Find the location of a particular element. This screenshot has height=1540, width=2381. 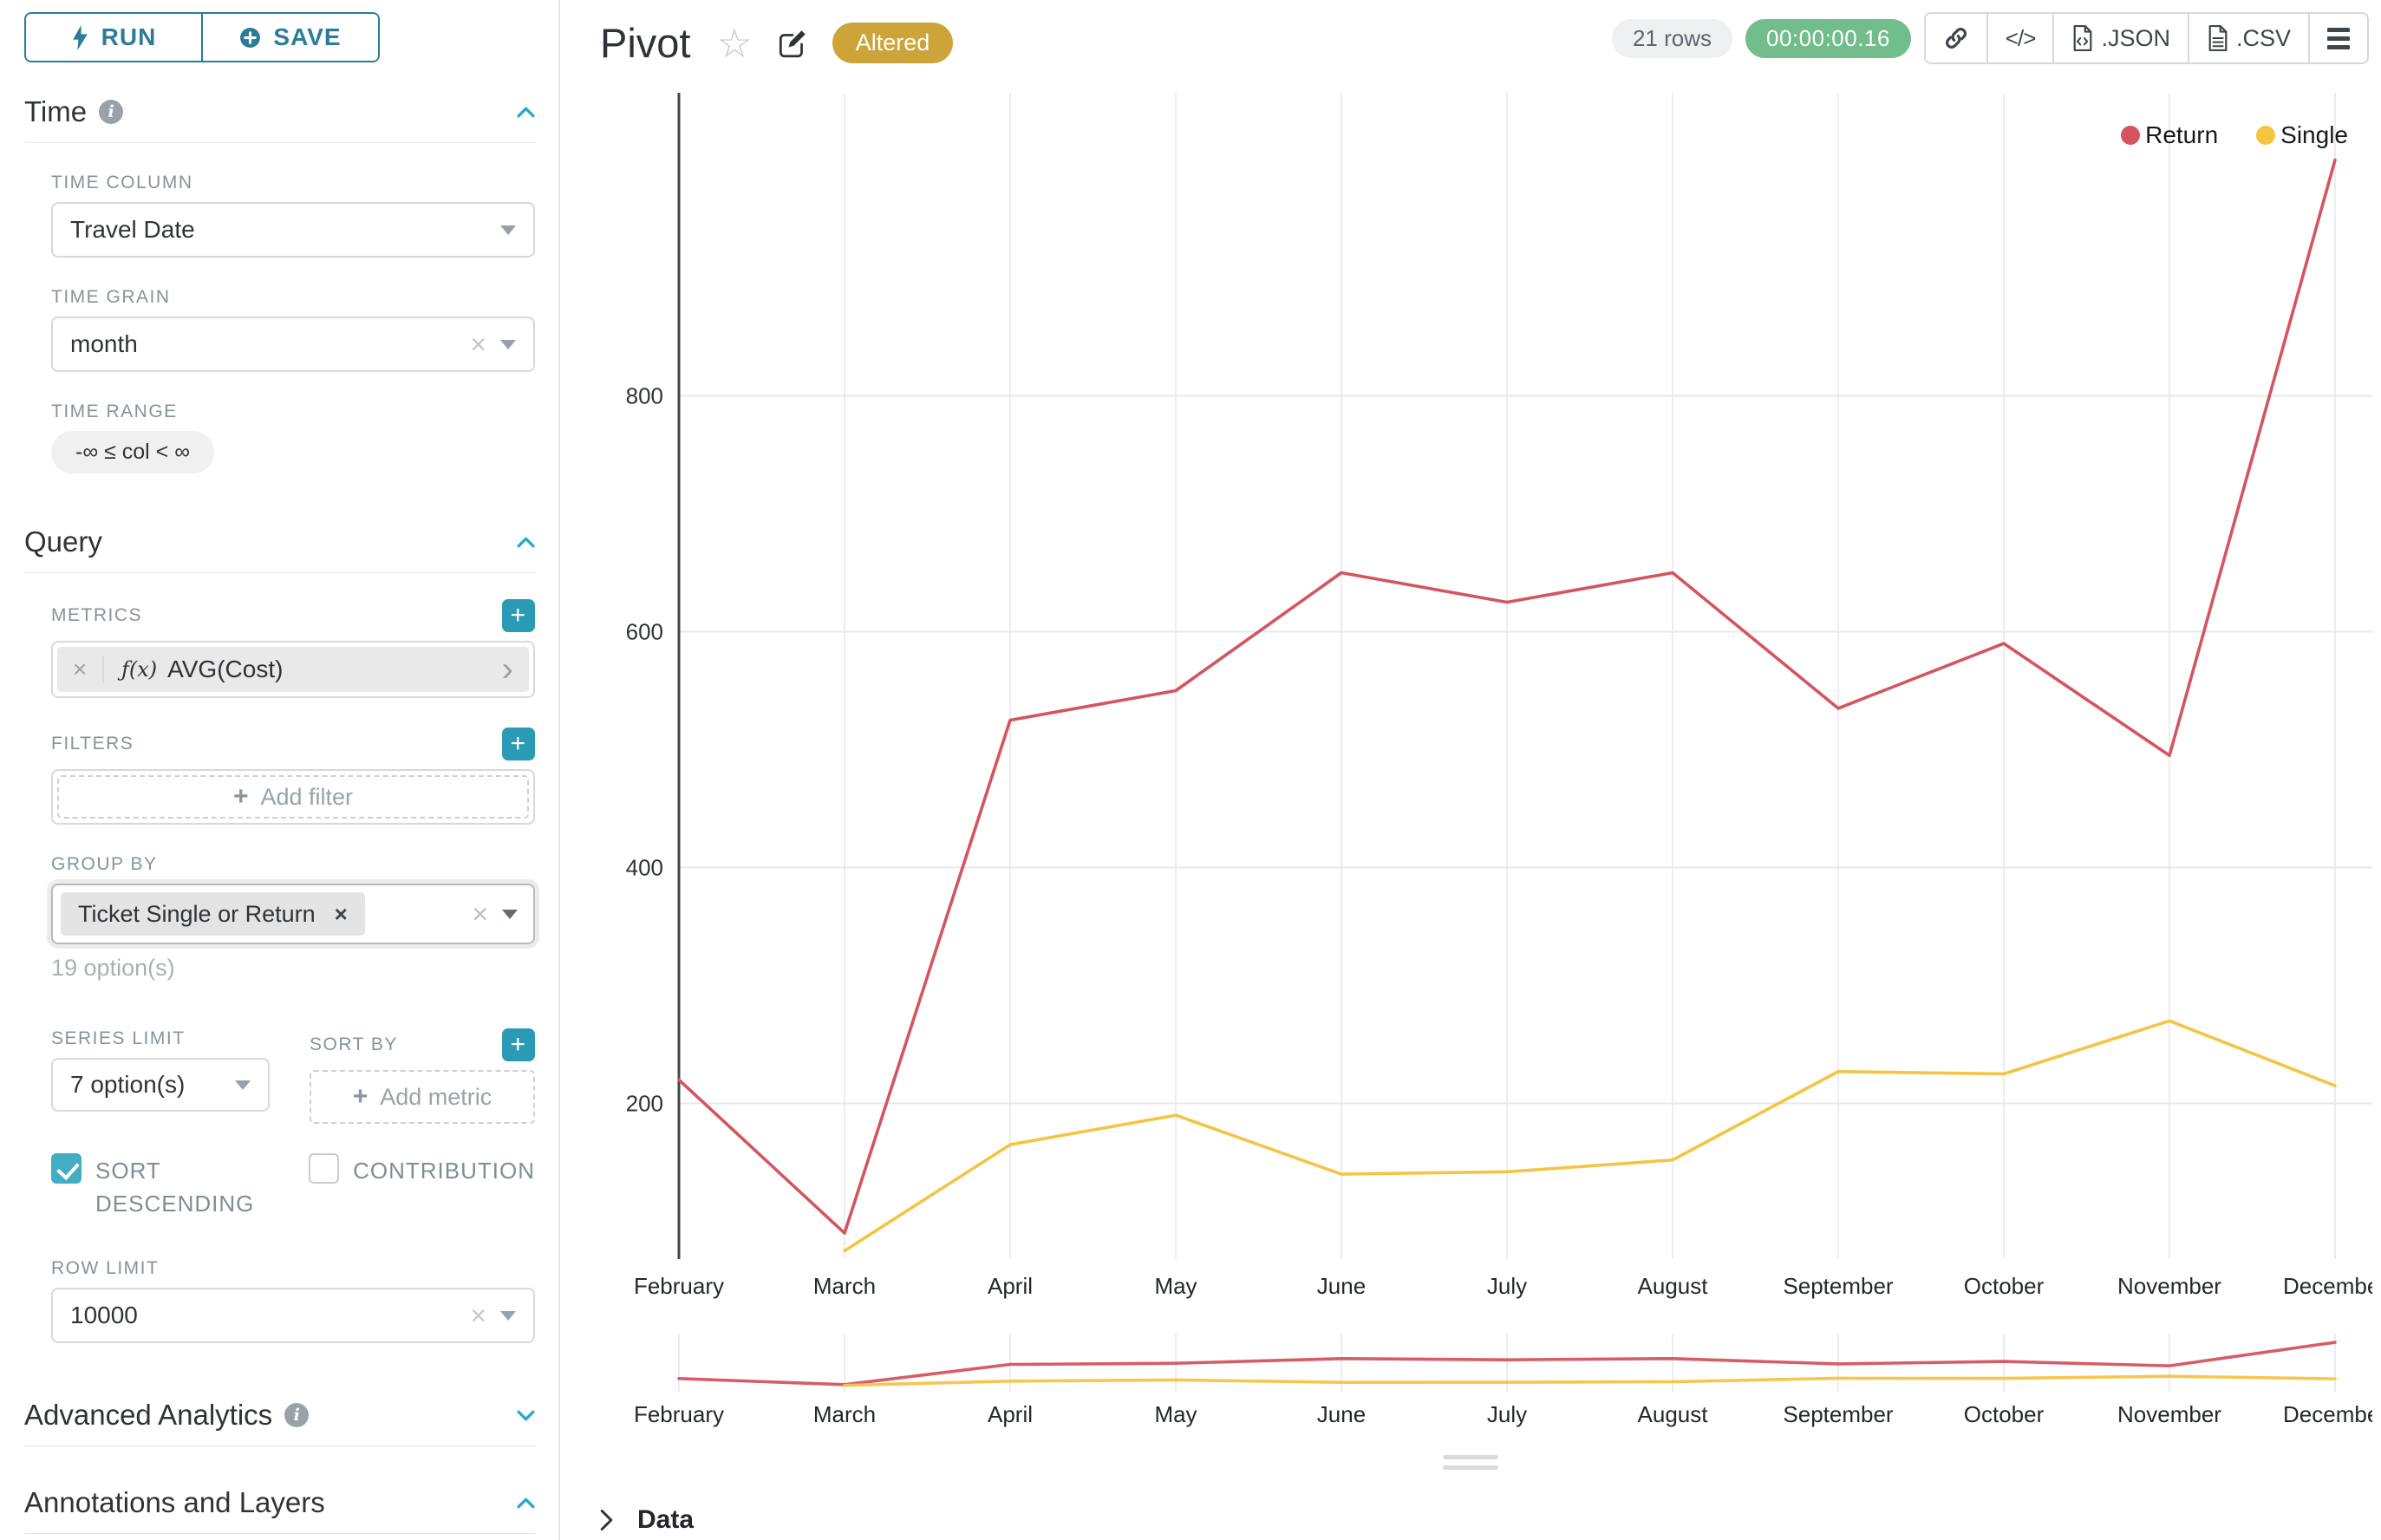

svg-text: April is located at coordinates (1011, 1286).